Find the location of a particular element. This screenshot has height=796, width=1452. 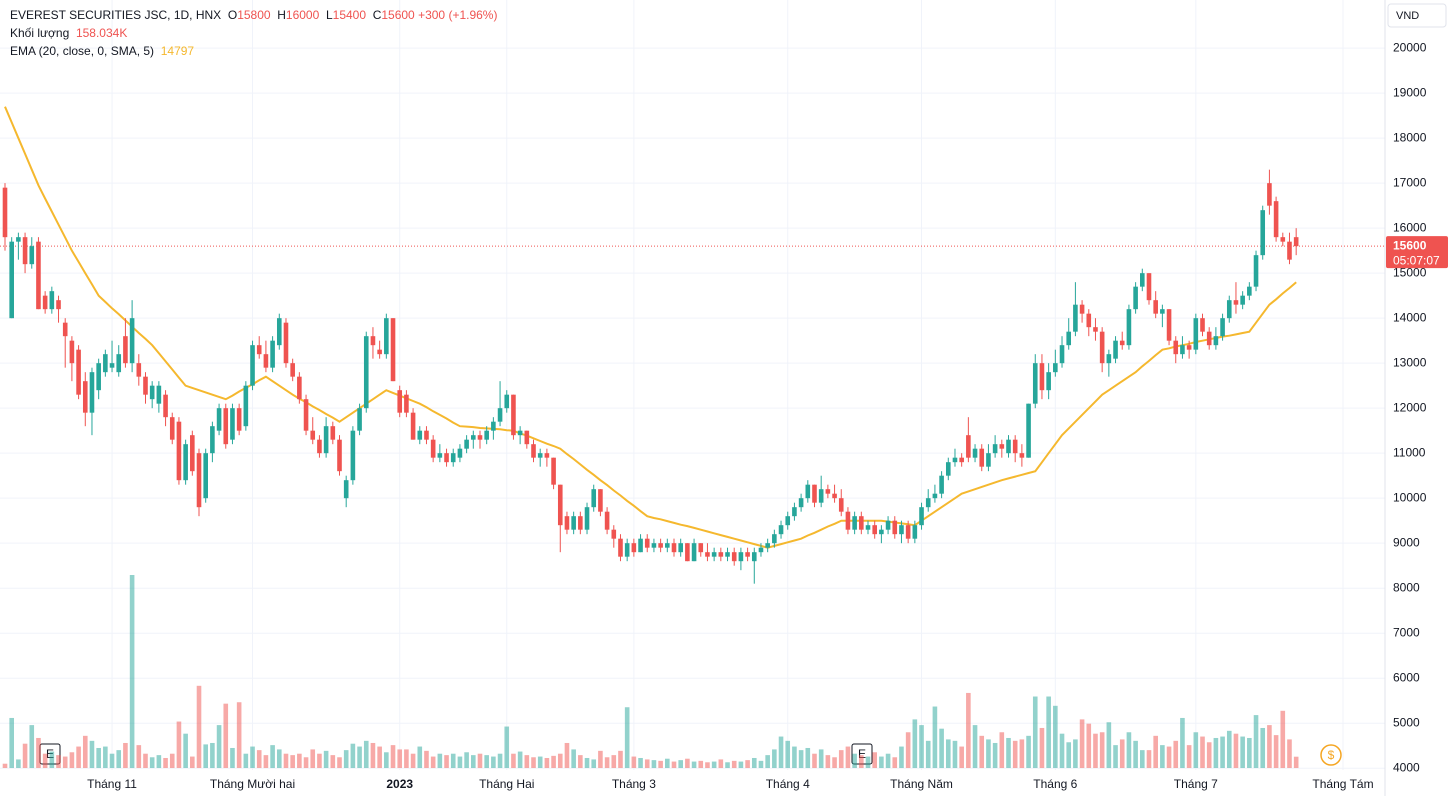

y-tick-label: 13000 is located at coordinates (1410, 362).